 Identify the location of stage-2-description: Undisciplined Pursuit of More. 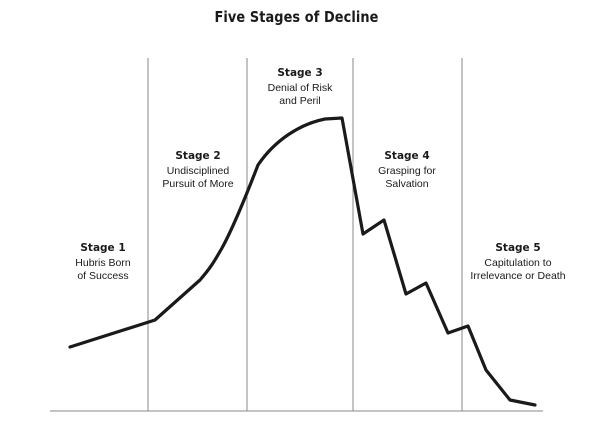
(198, 177).